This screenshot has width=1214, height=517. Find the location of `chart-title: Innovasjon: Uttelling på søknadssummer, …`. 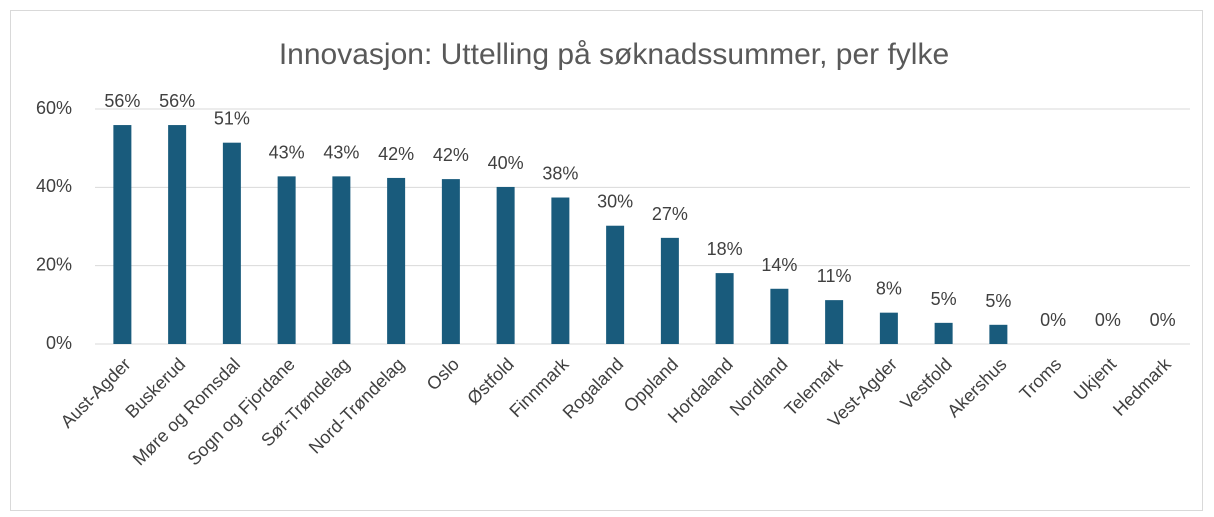

chart-title: Innovasjon: Uttelling på søknadssummer, … is located at coordinates (614, 54).